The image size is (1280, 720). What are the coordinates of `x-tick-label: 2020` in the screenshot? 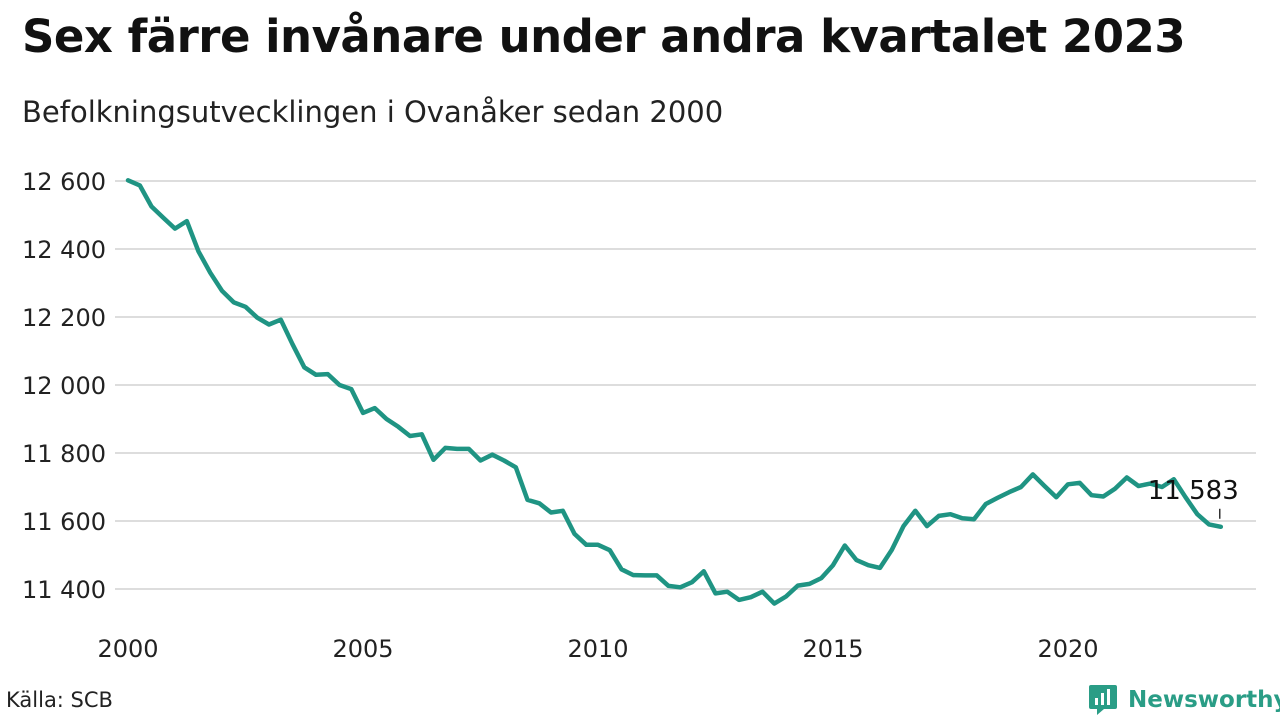 It's located at (1067, 649).